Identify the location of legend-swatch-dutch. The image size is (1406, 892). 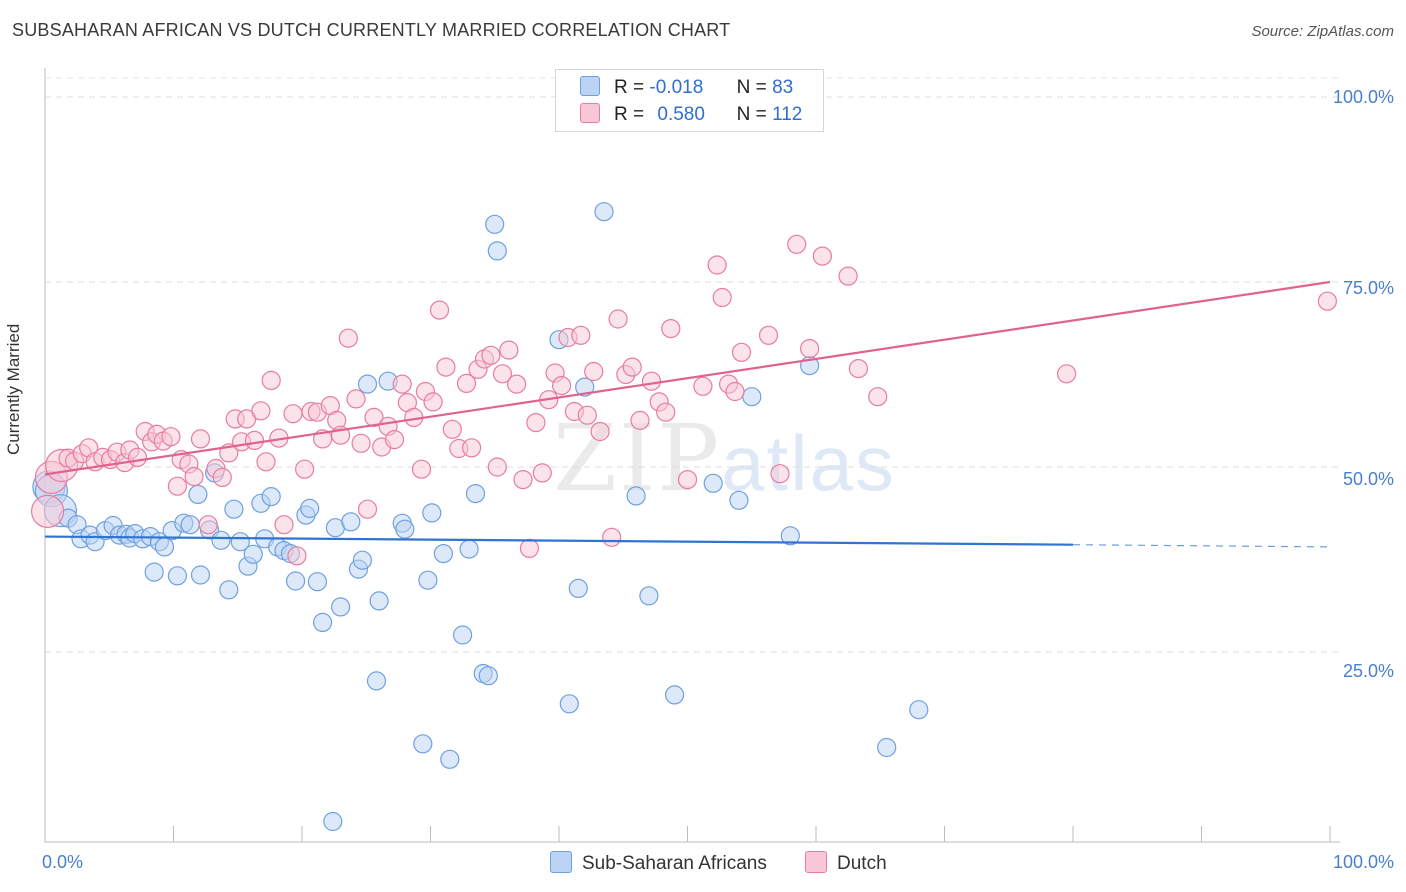
(590, 113).